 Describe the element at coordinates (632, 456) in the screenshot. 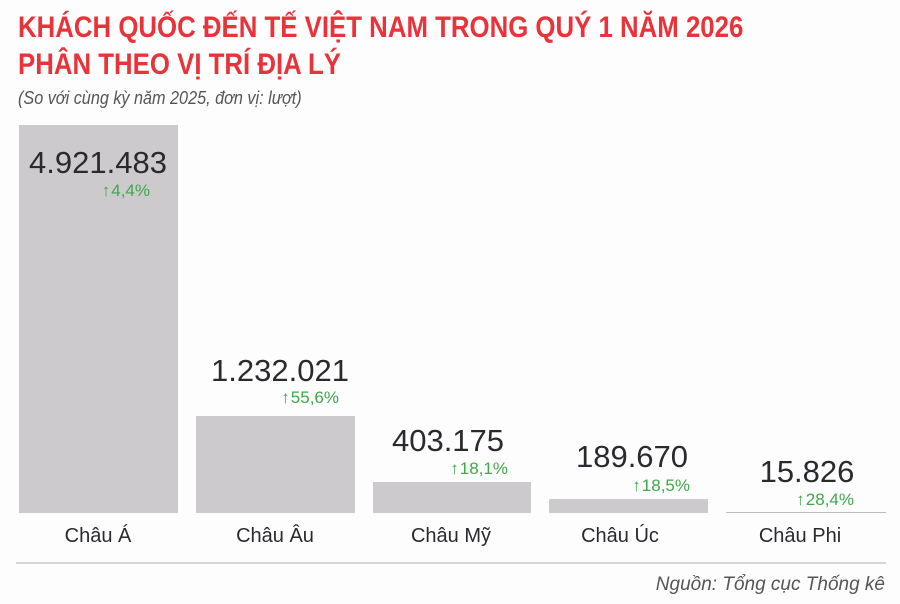

I see `value-label-chau-uc: 189.670` at that location.